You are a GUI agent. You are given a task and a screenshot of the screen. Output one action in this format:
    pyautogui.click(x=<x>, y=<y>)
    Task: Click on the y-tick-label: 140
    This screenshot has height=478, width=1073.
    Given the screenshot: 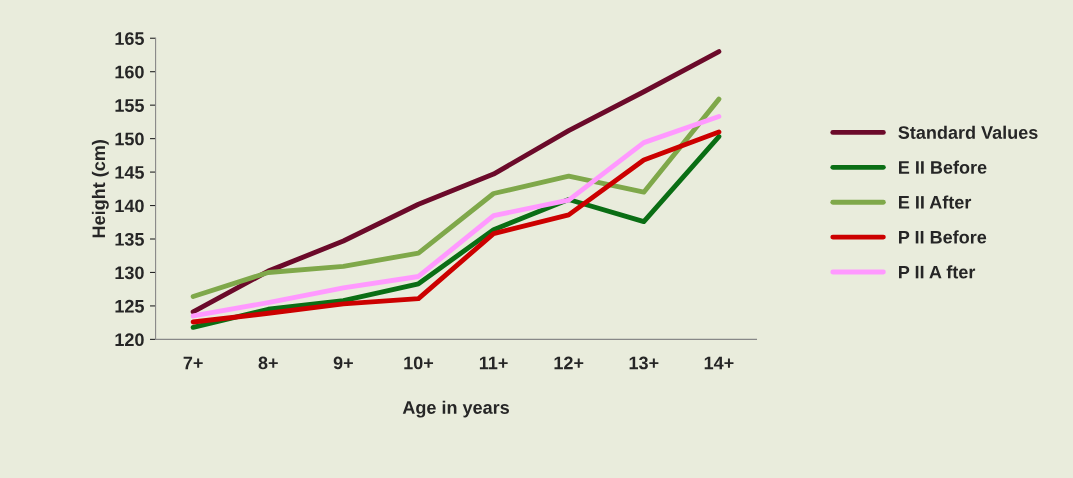 What is the action you would take?
    pyautogui.click(x=129, y=206)
    